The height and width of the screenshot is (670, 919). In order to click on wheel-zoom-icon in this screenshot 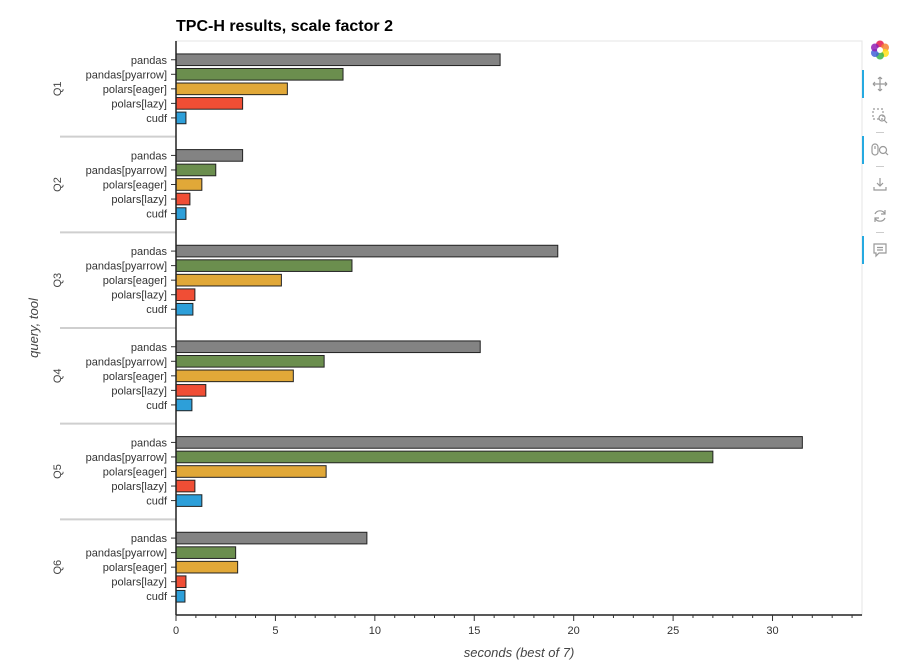, I will do `click(880, 150)`.